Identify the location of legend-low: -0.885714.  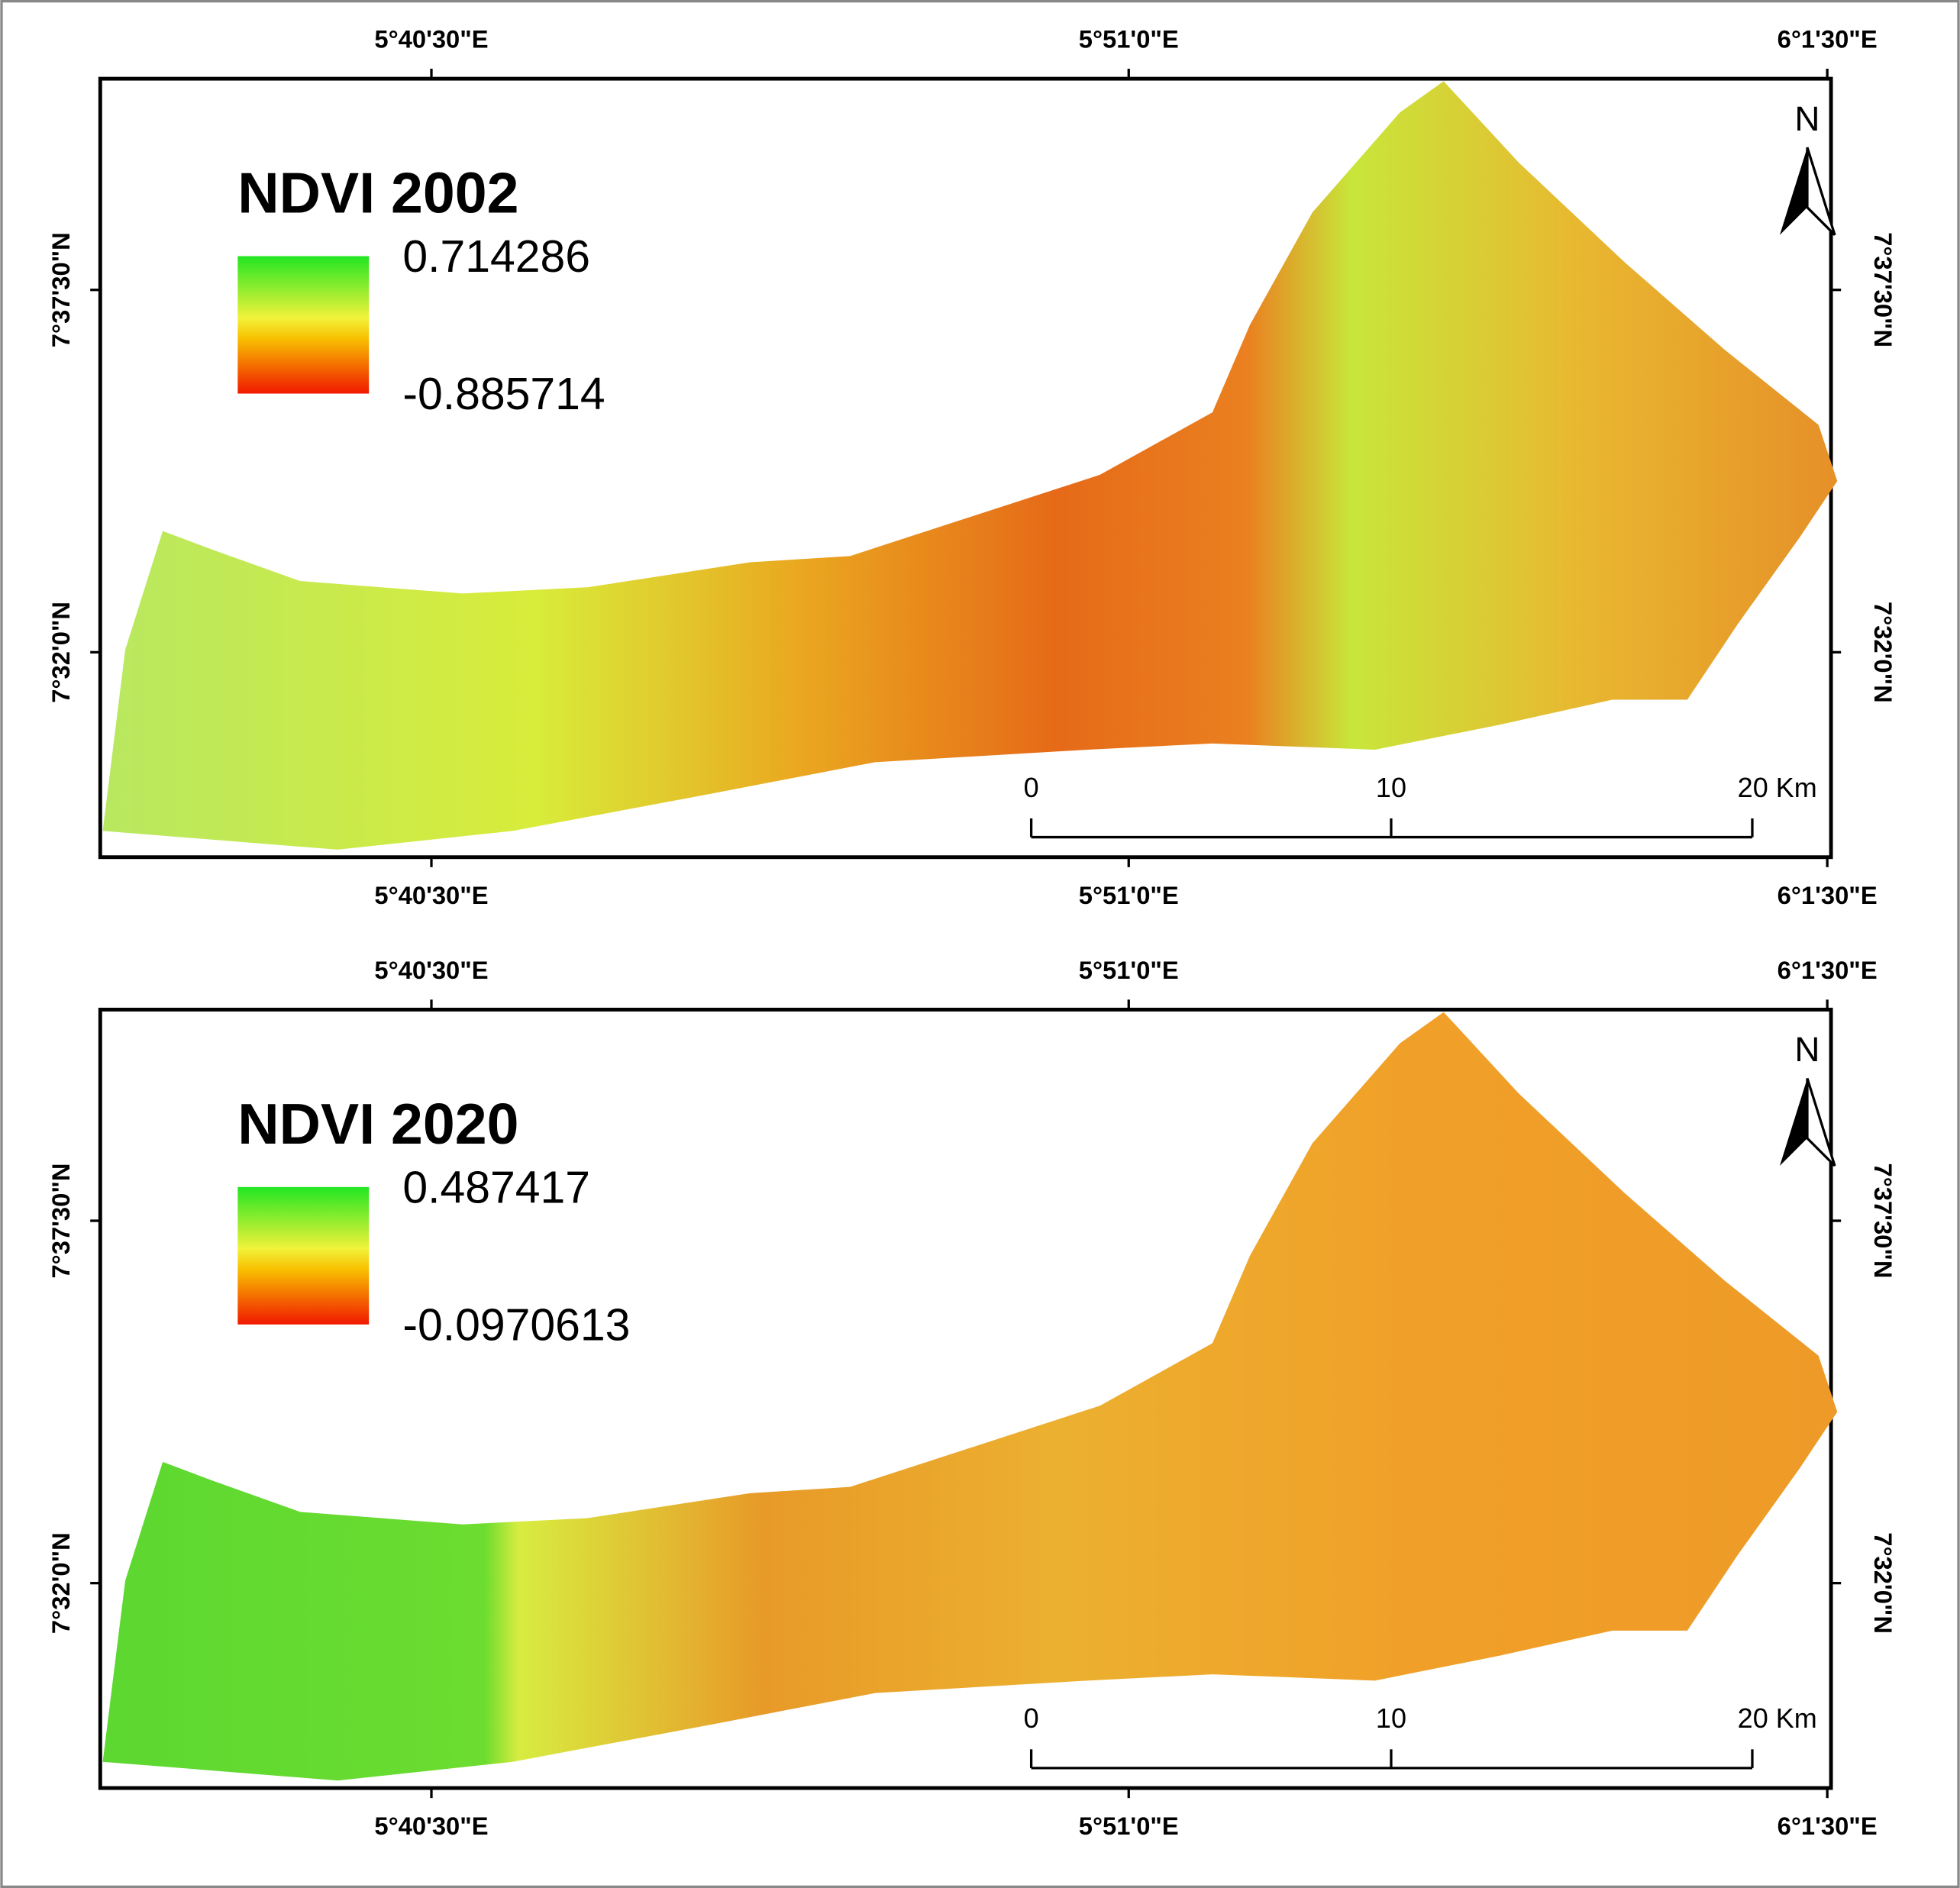
(503, 395).